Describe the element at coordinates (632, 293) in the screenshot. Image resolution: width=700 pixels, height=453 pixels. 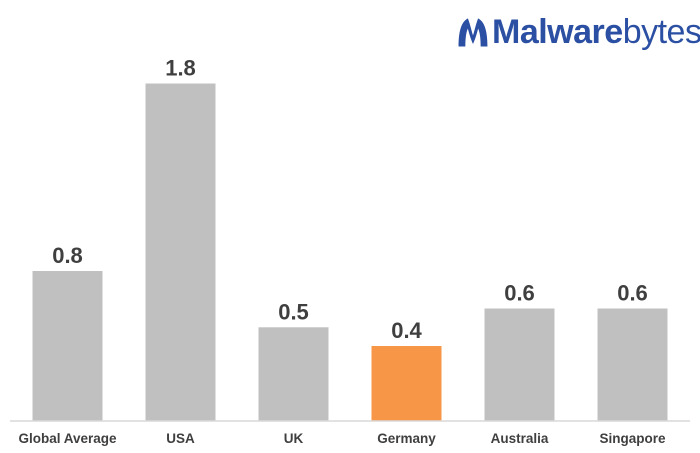
I see `value-label-singapore: 0.6` at that location.